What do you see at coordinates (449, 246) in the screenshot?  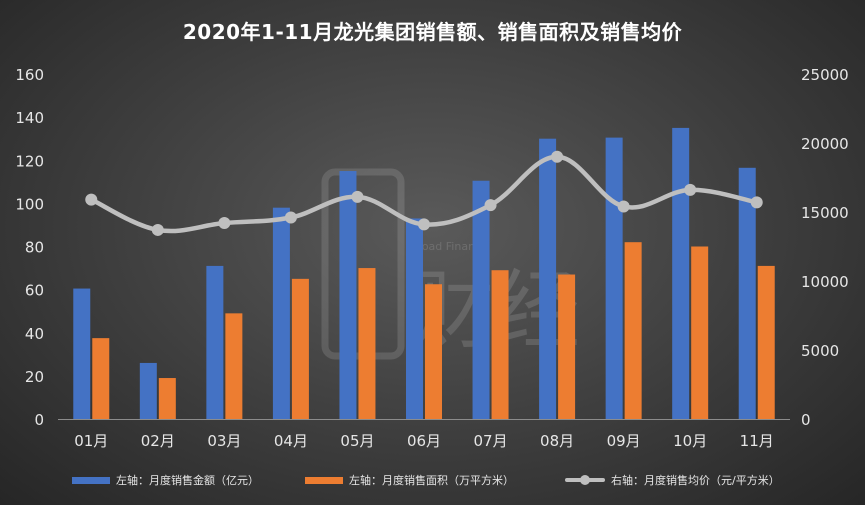 I see `watermark-text: Broad Finance` at bounding box center [449, 246].